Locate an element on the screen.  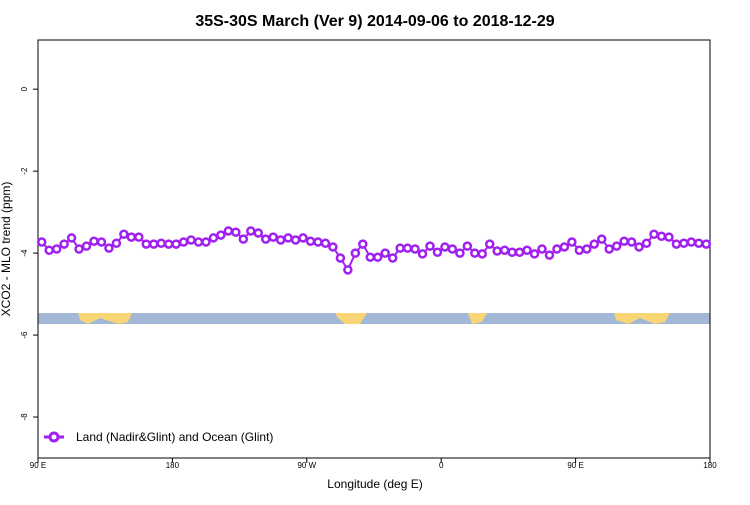
legend-marker is located at coordinates (54, 437).